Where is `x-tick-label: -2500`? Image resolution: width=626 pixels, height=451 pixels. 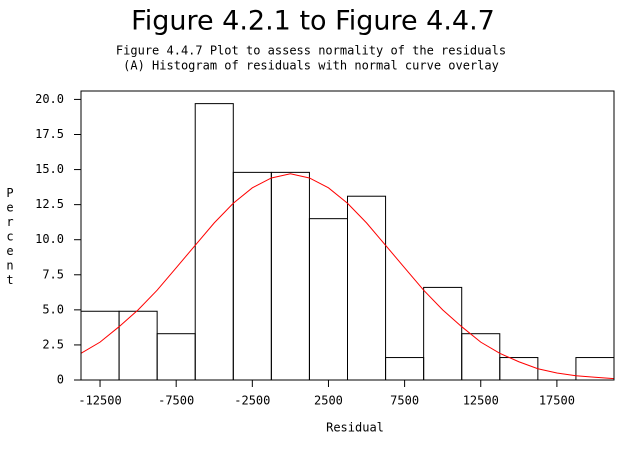
x-tick-label: -2500 is located at coordinates (252, 401).